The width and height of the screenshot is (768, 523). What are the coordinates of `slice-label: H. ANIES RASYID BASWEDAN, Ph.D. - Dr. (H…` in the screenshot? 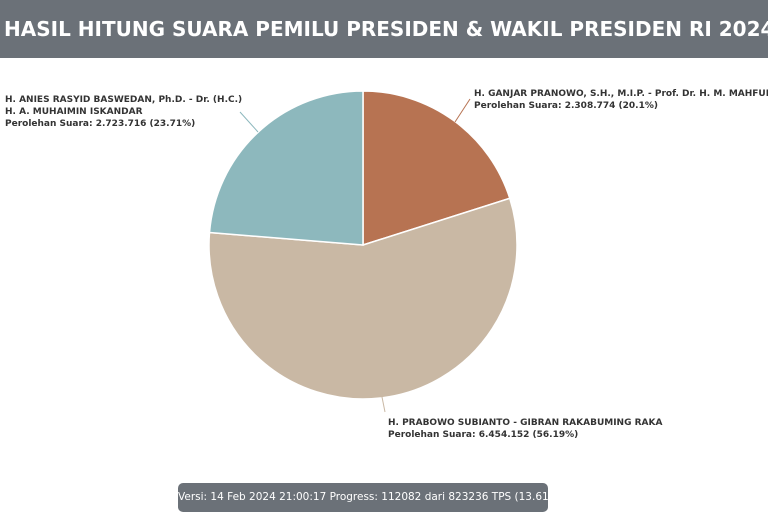 It's located at (125, 112).